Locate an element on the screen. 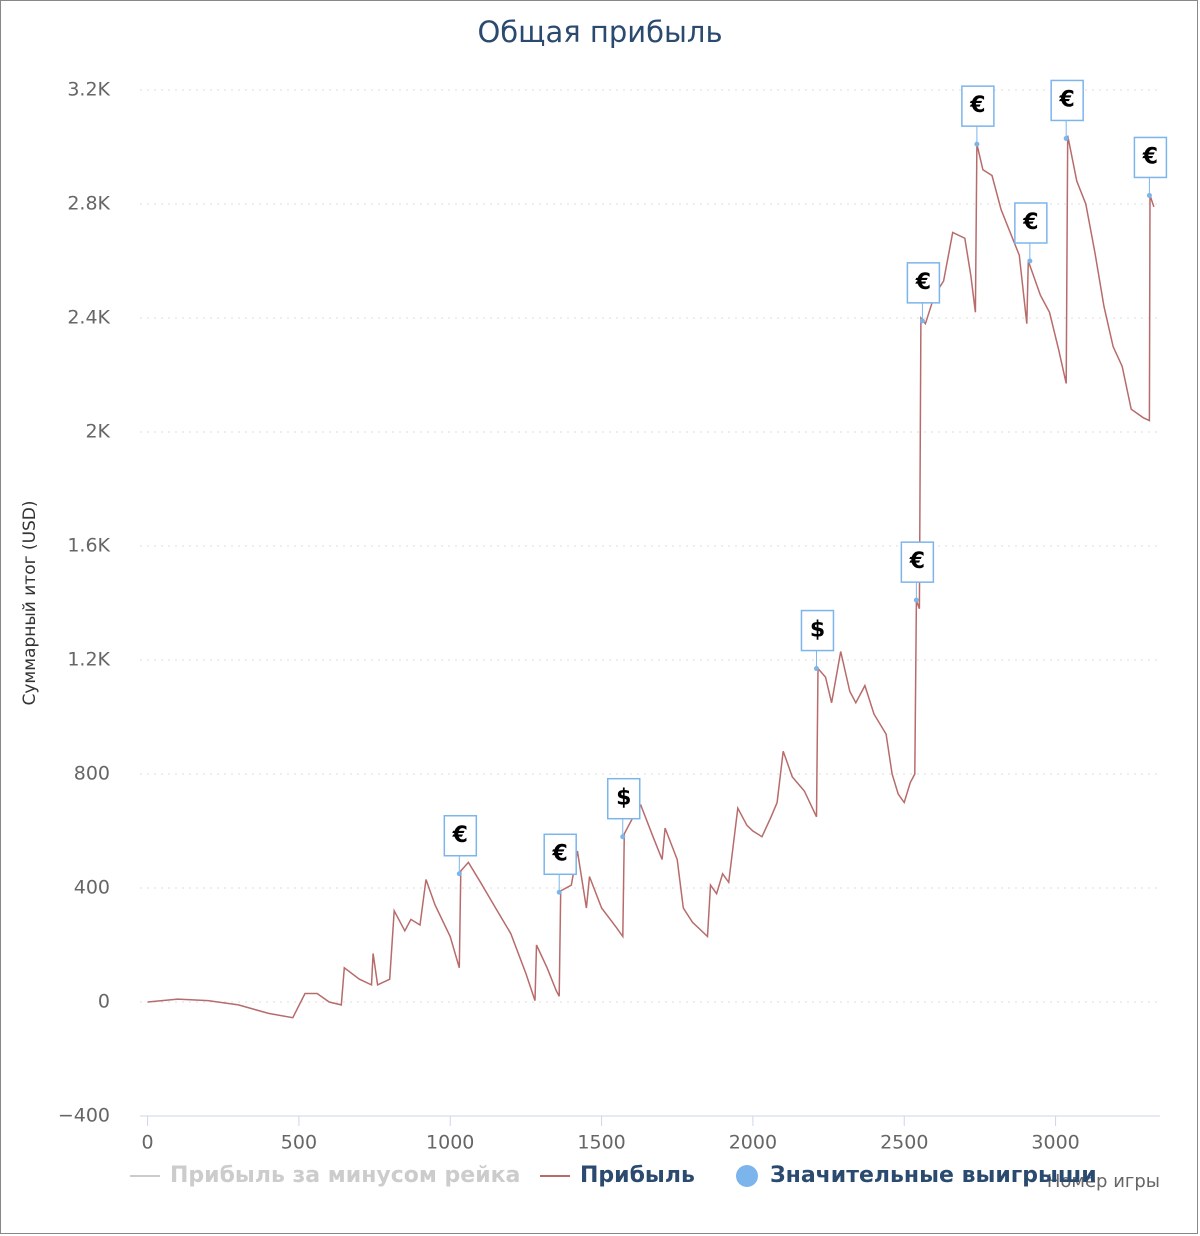  x-tick-label: 1000 is located at coordinates (450, 1143).